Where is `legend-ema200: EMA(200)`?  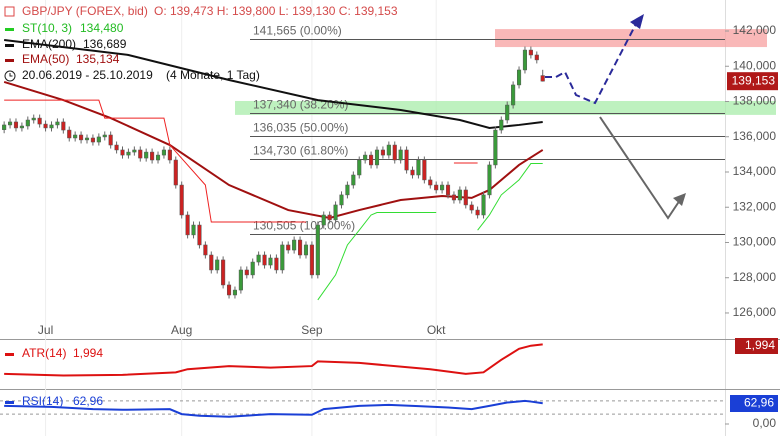
legend-ema200: EMA(200) is located at coordinates (49, 44).